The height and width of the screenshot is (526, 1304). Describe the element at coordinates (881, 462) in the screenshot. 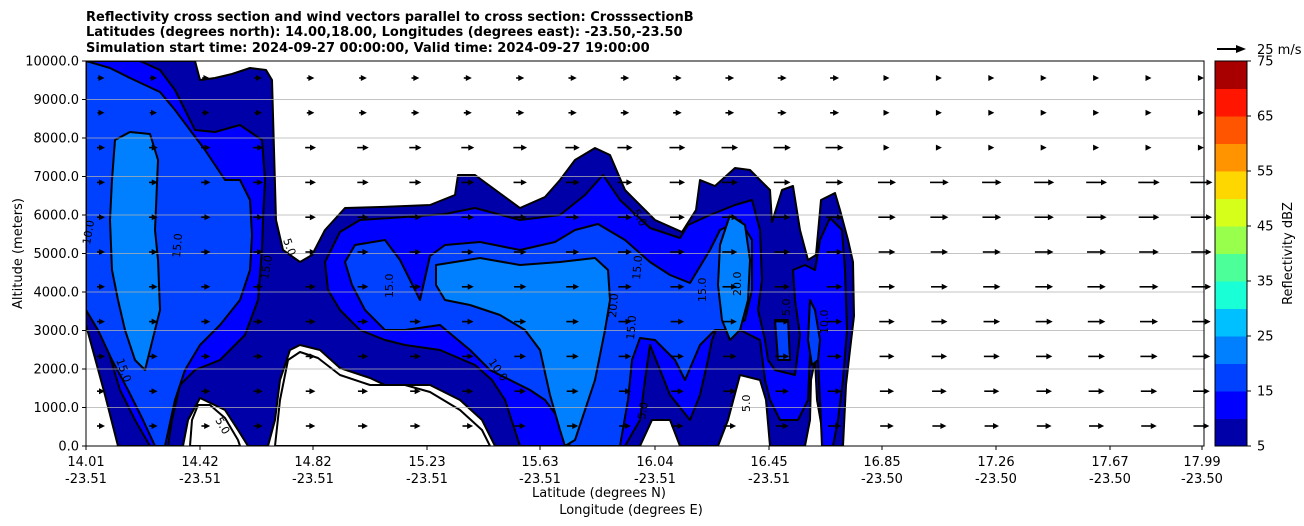

I see `x-tick-label-lat: 16.85` at that location.